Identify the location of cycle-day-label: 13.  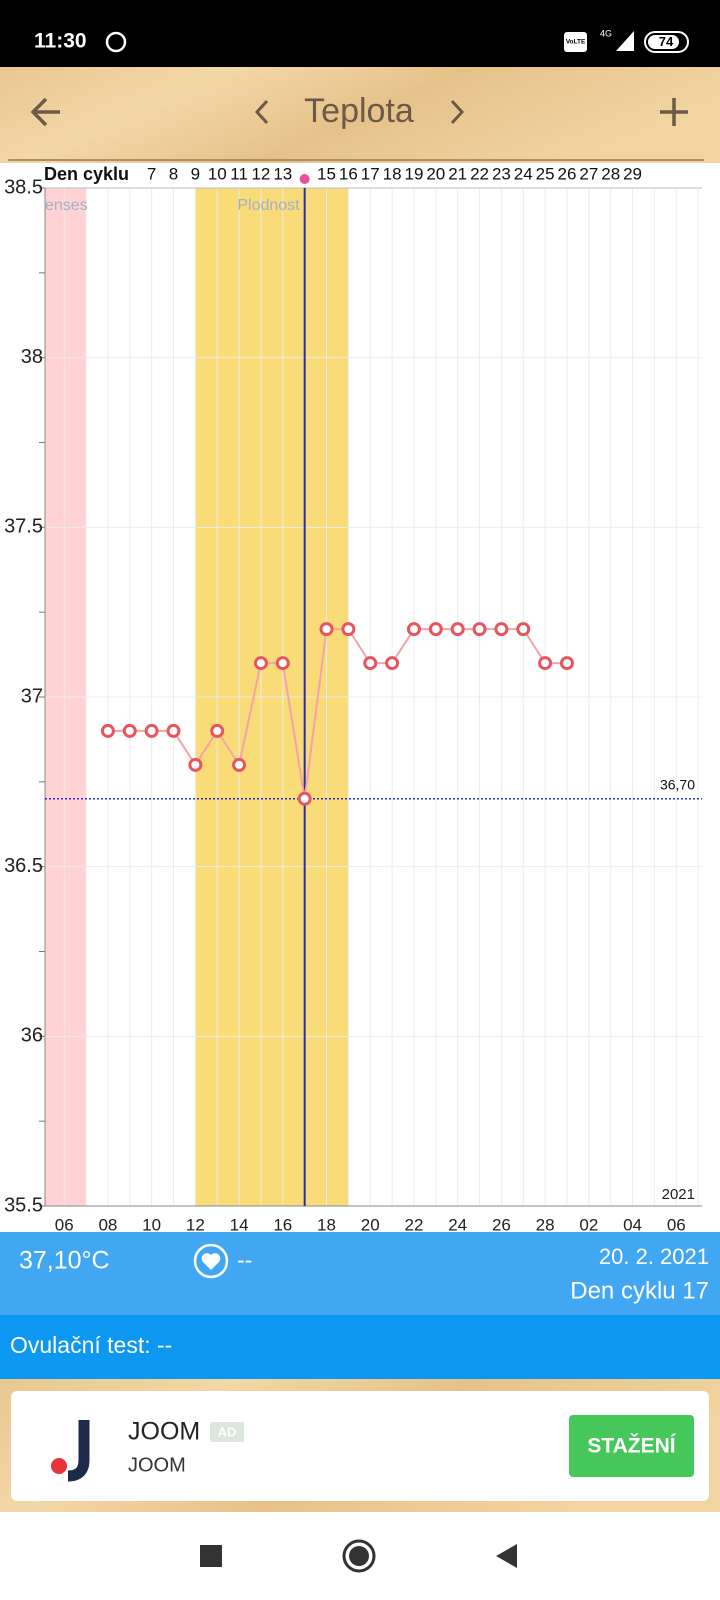
(282, 173).